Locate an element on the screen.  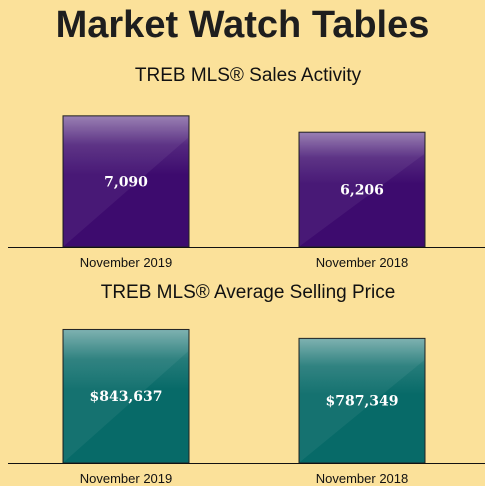
bar-value-label: $787,349 is located at coordinates (361, 402).